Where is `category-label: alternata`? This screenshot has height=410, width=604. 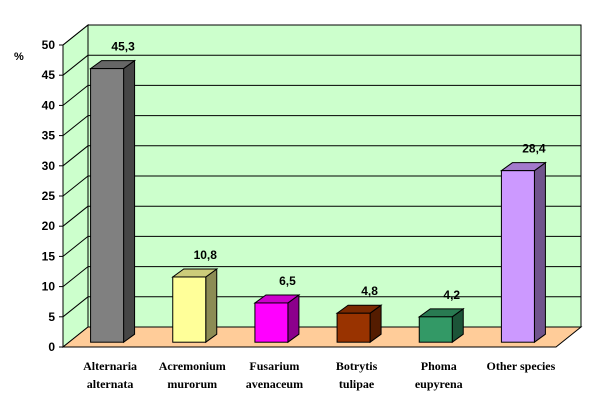
category-label: alternata is located at coordinates (110, 384).